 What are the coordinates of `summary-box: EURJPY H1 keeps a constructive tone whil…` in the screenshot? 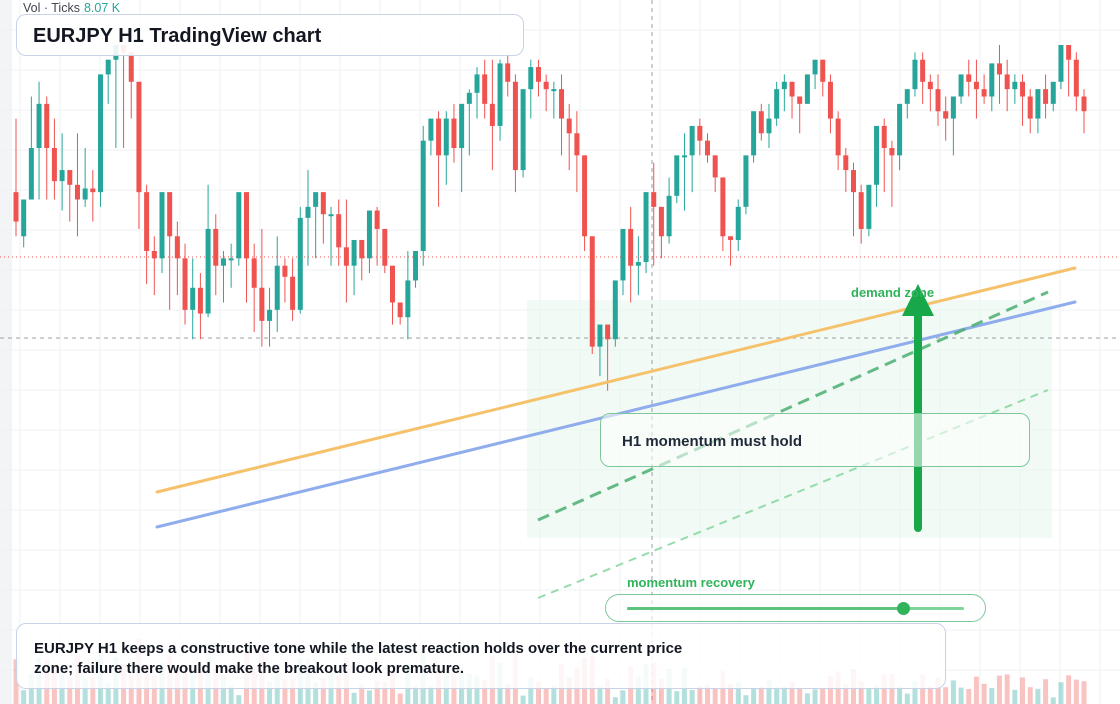 It's located at (481, 656).